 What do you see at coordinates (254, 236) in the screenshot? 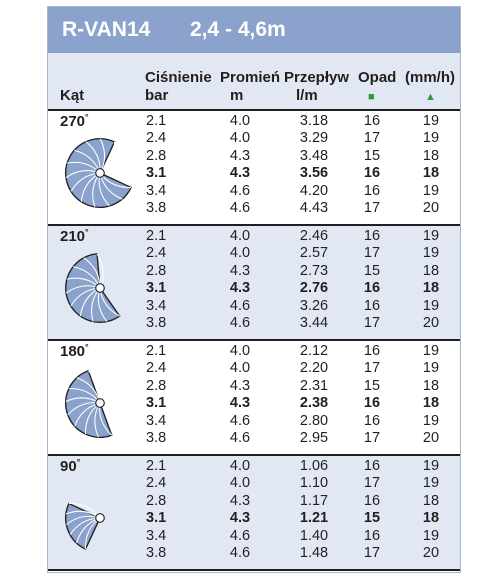
I see `table-row: 2.1 4.0 2.46 16 19` at bounding box center [254, 236].